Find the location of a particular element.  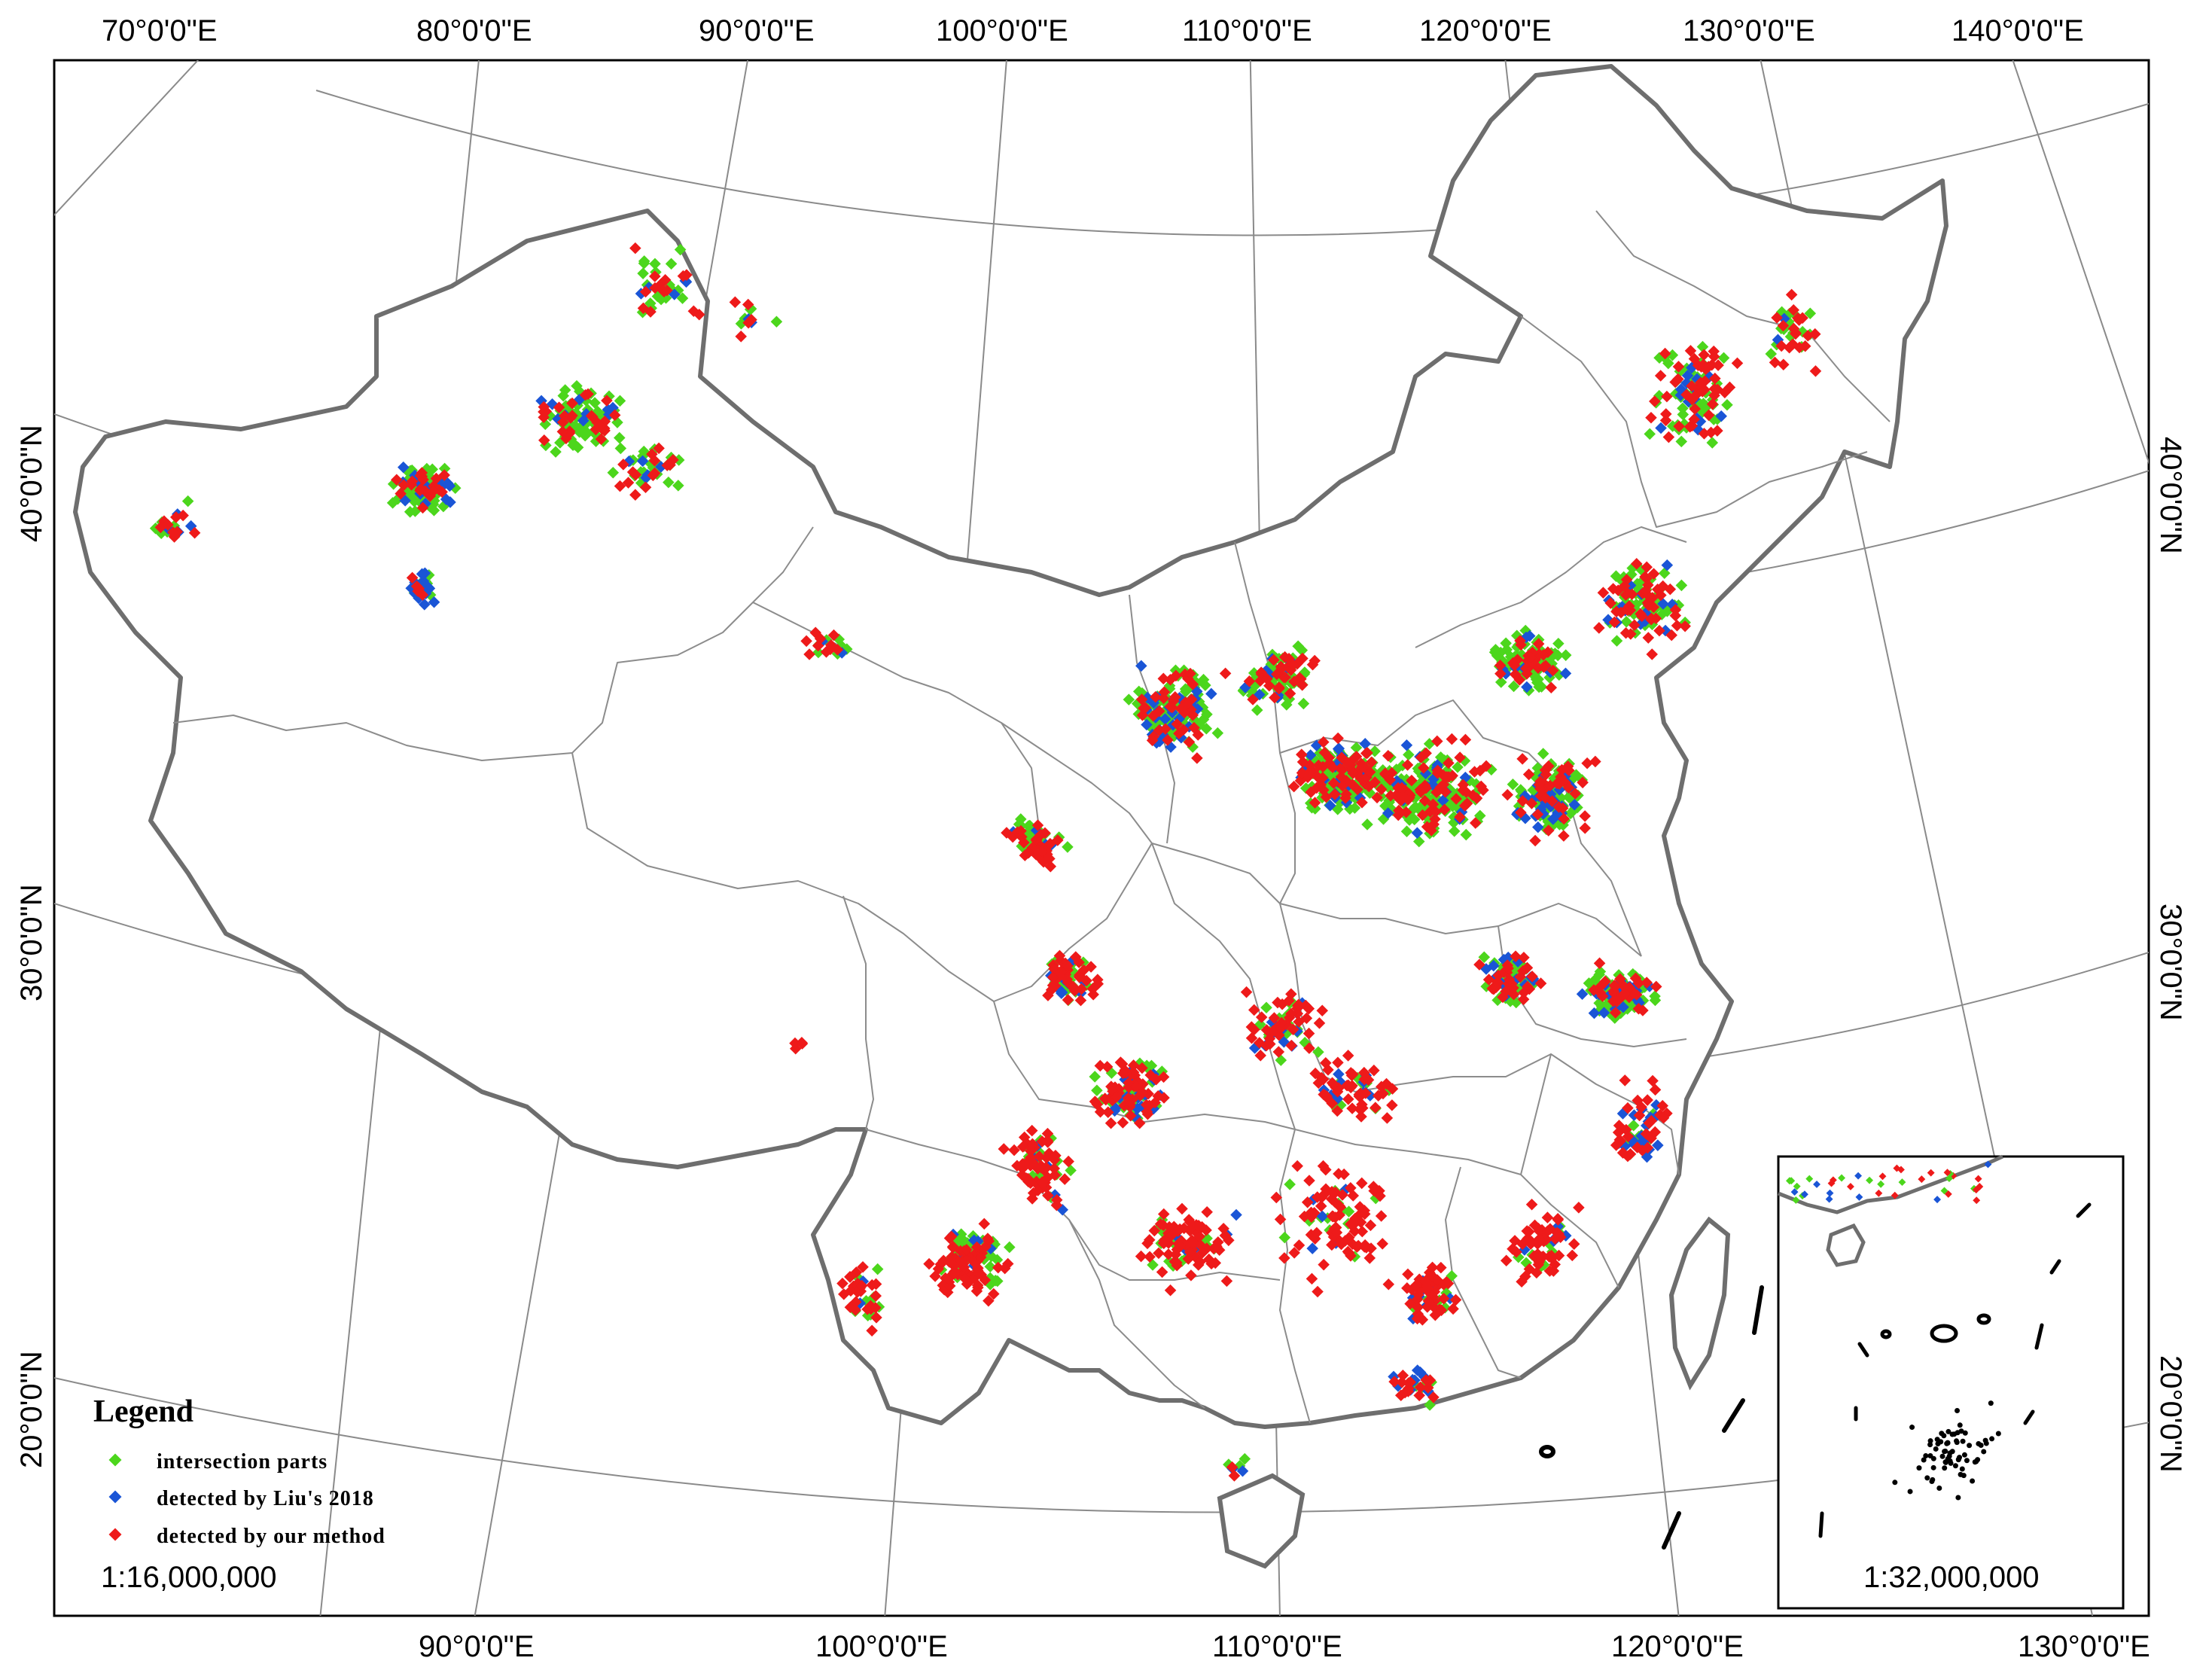

meridian-70e is located at coordinates (127, 138).